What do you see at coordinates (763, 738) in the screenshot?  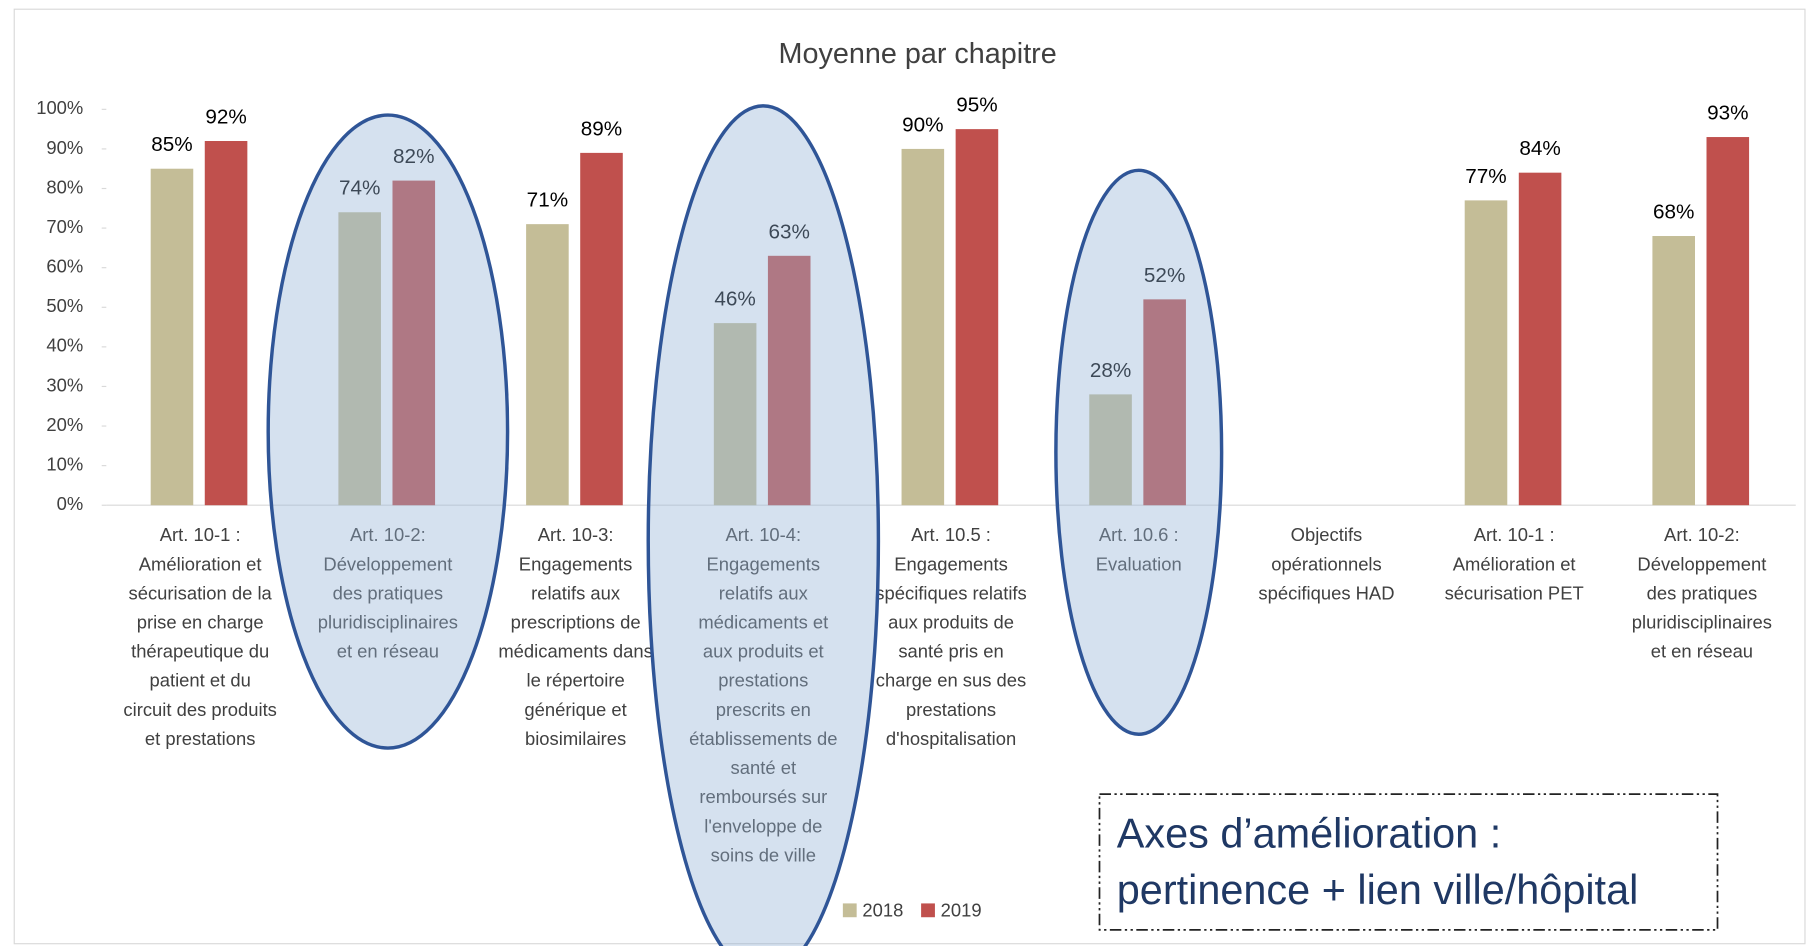 I see `x-tick-label: établissements de` at bounding box center [763, 738].